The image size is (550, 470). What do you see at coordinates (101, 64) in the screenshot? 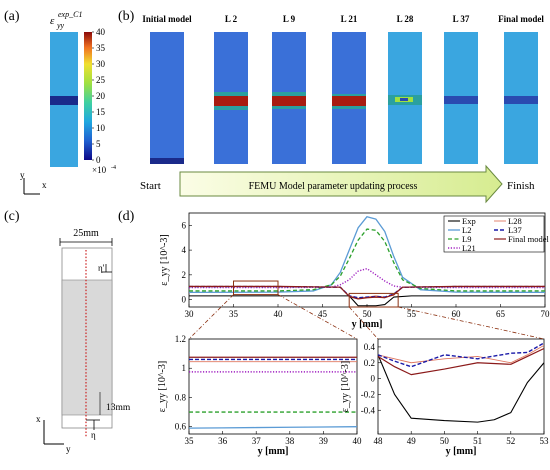
I see `colorbar-tick-label: 30` at bounding box center [101, 64].